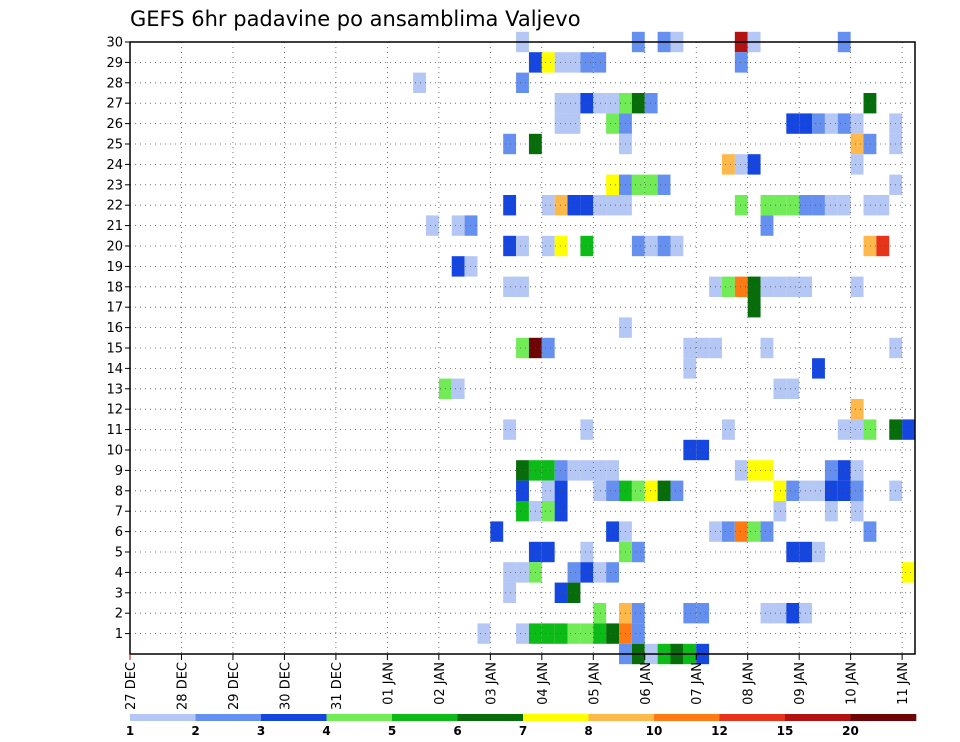  Describe the element at coordinates (594, 683) in the screenshot. I see `x-tick-label: 05 JAN` at that location.